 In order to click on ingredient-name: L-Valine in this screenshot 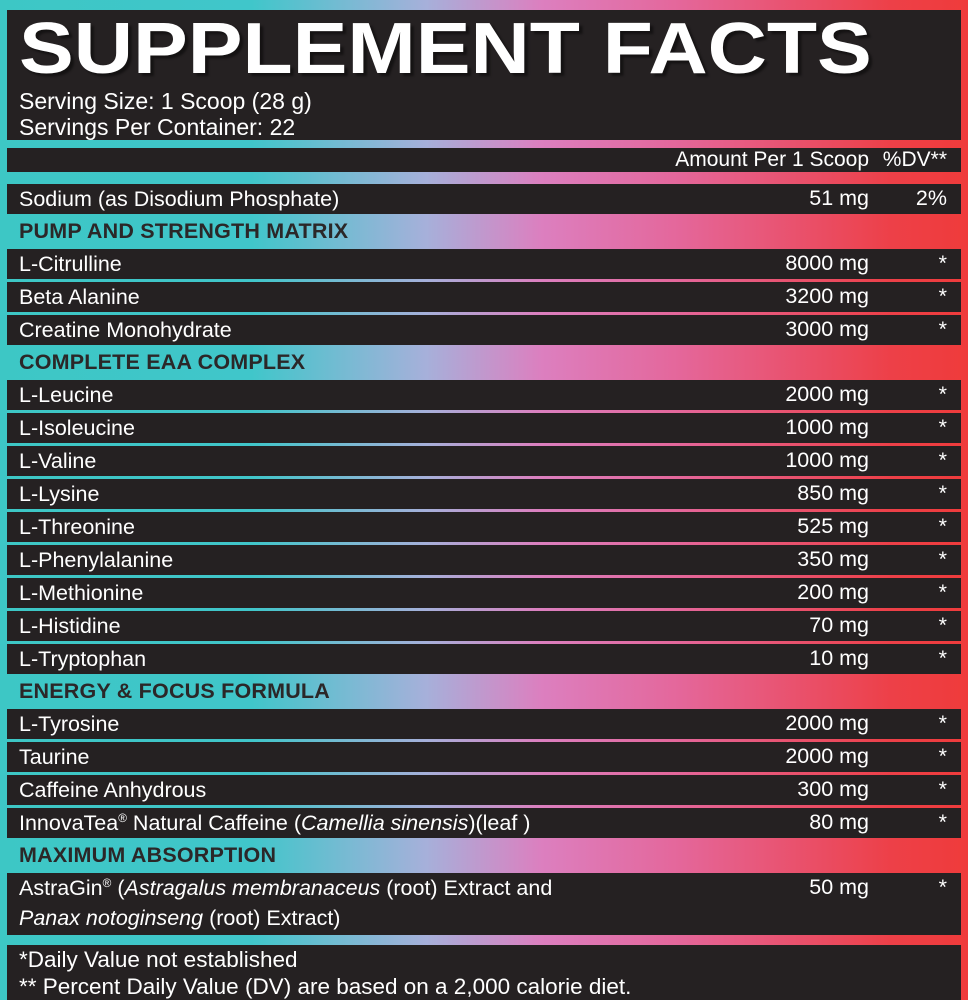, I will do `click(344, 461)`.